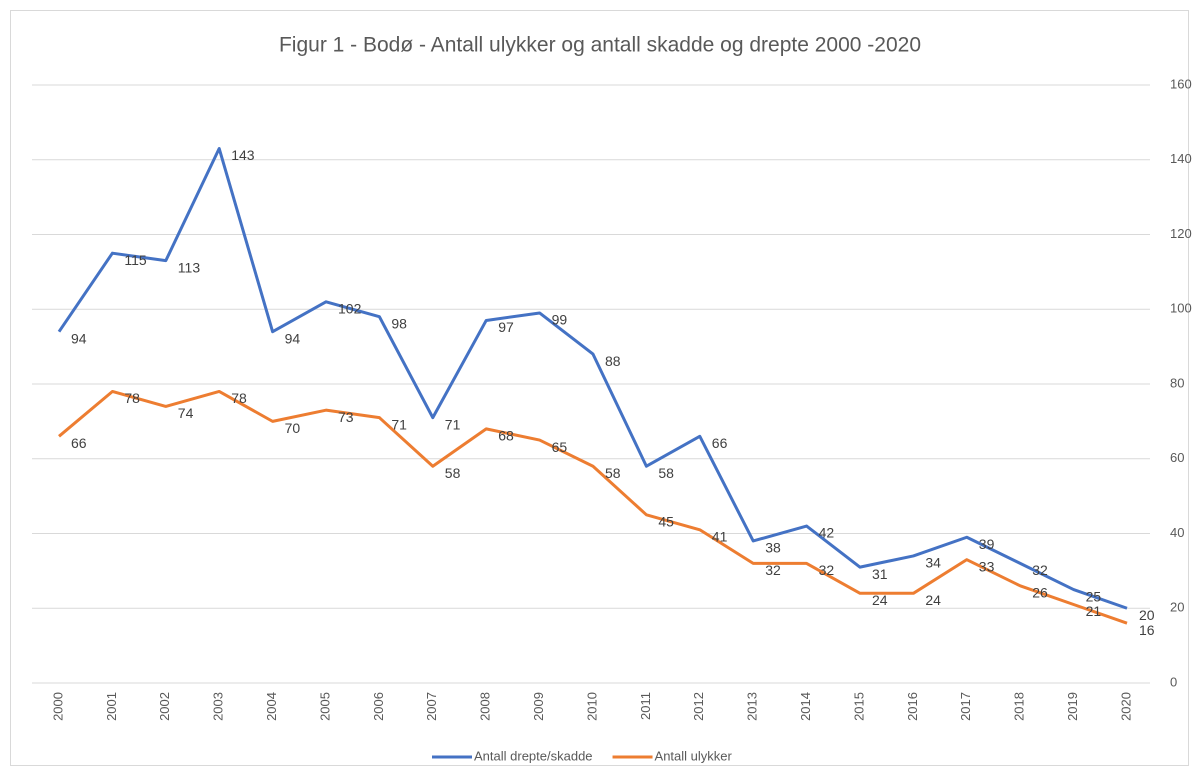  What do you see at coordinates (933, 563) in the screenshot?
I see `data-label: 34` at bounding box center [933, 563].